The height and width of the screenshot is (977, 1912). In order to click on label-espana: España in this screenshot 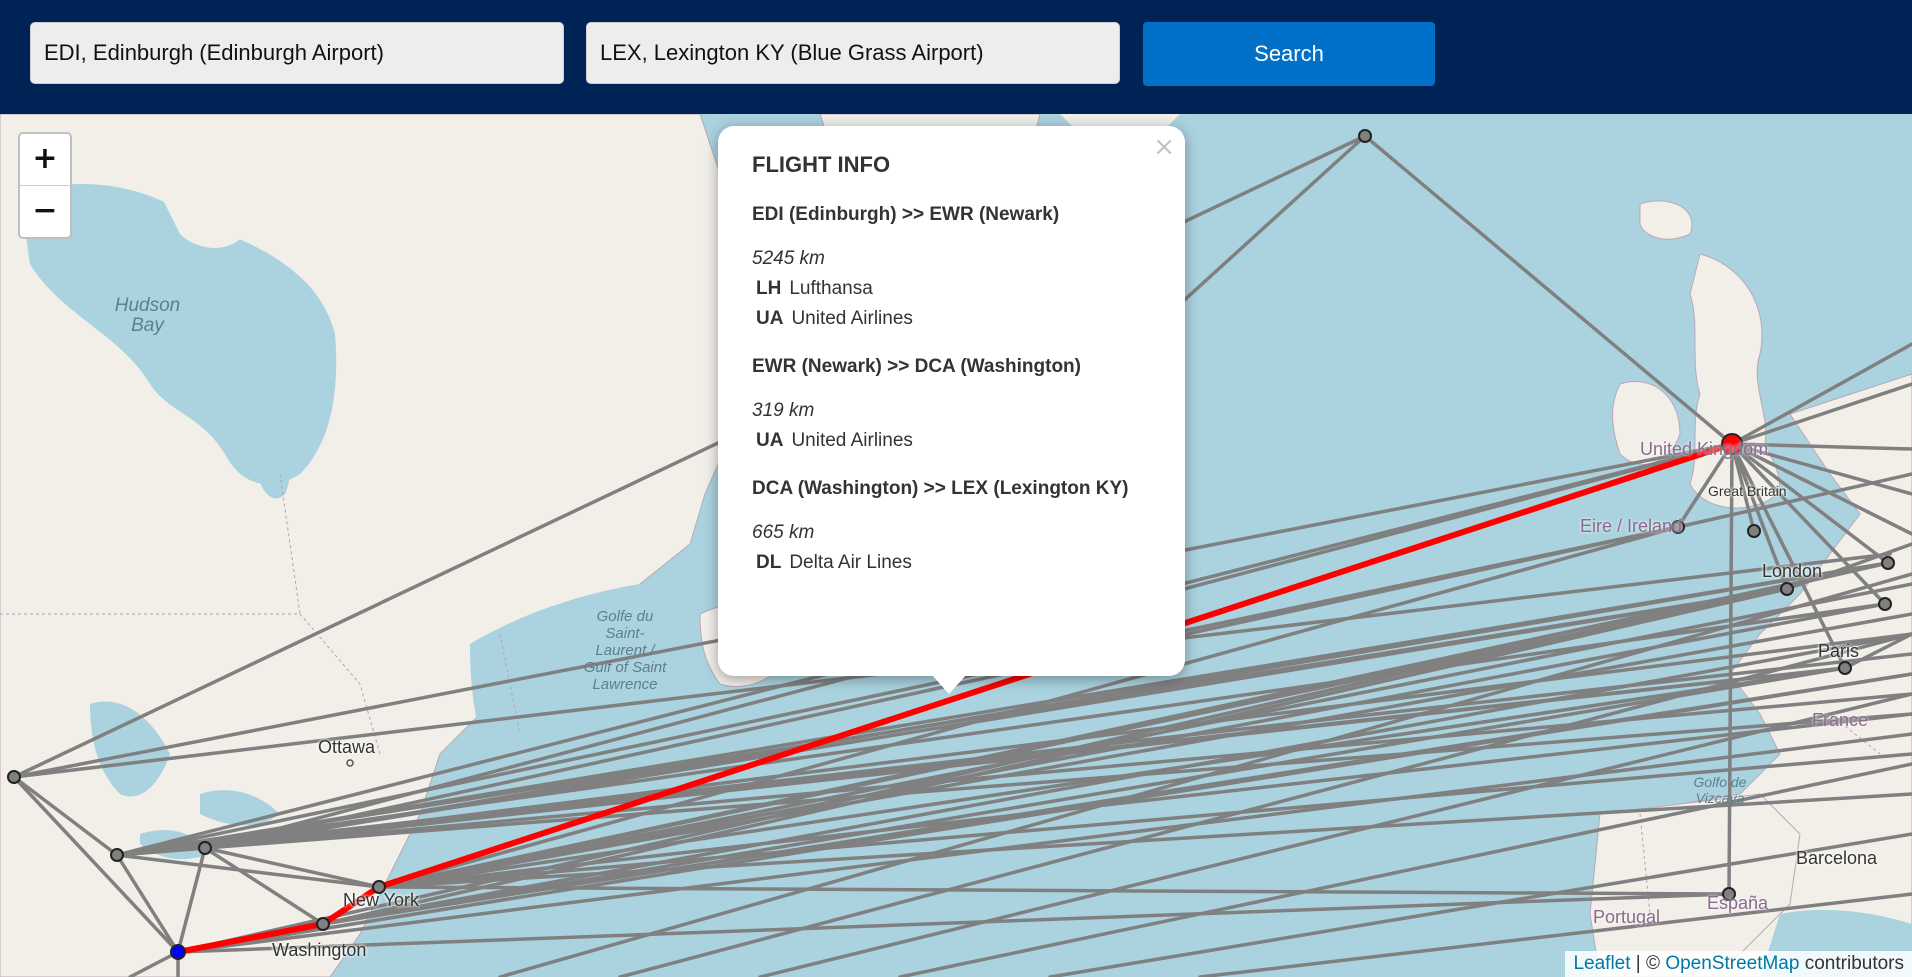, I will do `click(1738, 903)`.